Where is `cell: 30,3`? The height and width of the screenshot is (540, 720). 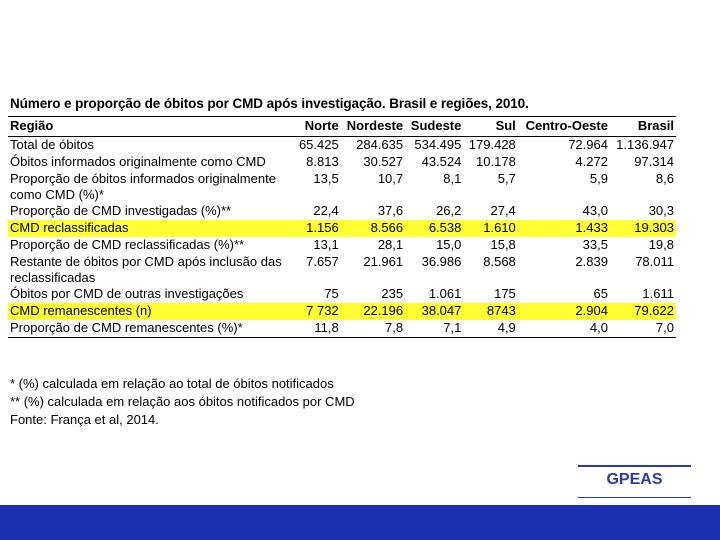 cell: 30,3 is located at coordinates (661, 210).